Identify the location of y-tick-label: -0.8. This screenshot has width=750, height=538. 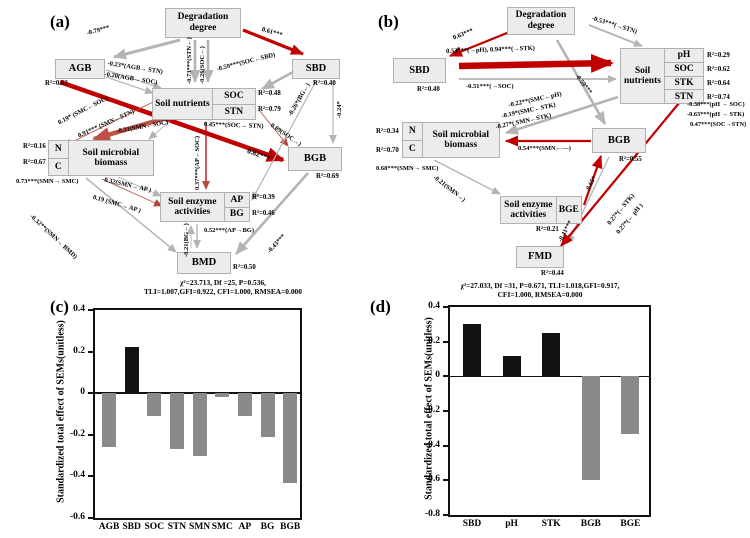
(432, 514).